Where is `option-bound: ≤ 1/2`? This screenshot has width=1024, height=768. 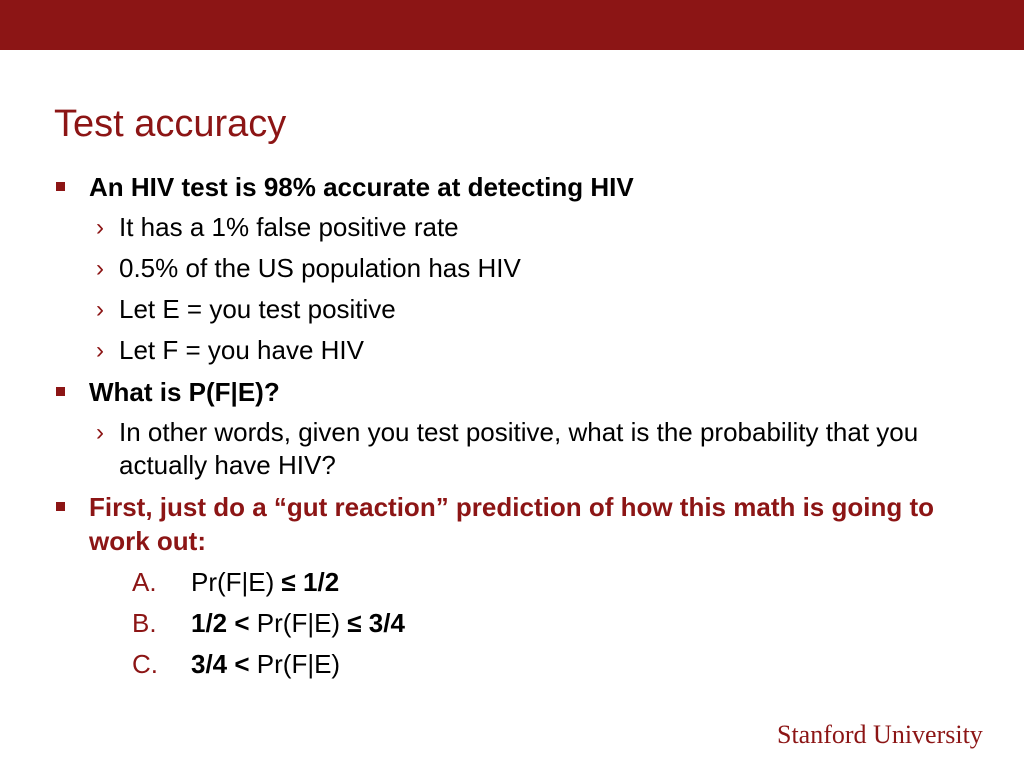
option-bound: ≤ 1/2 is located at coordinates (310, 582).